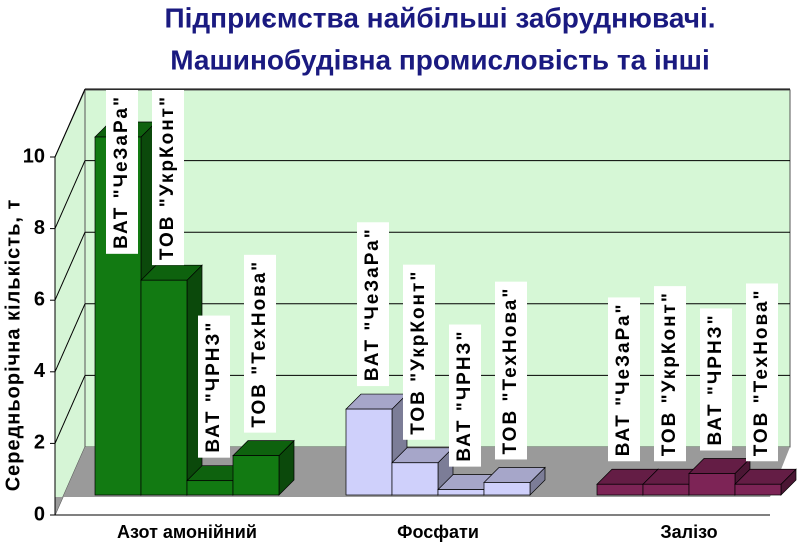 The width and height of the screenshot is (800, 549). Describe the element at coordinates (39, 299) in the screenshot. I see `y-tick-label: 6` at that location.